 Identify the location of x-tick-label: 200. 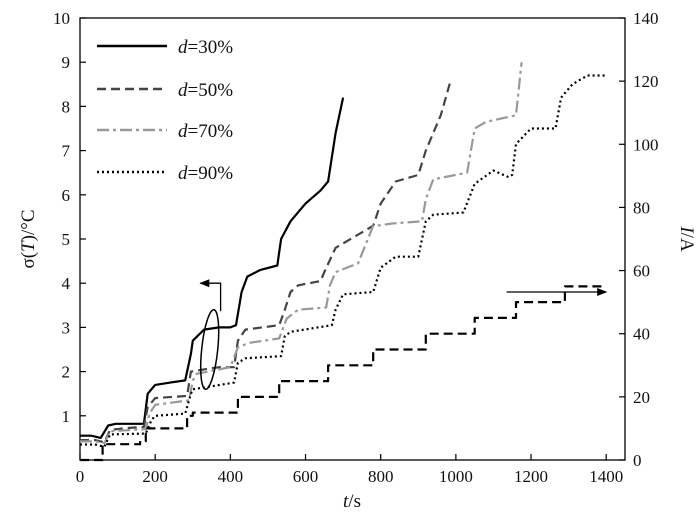
(155, 476).